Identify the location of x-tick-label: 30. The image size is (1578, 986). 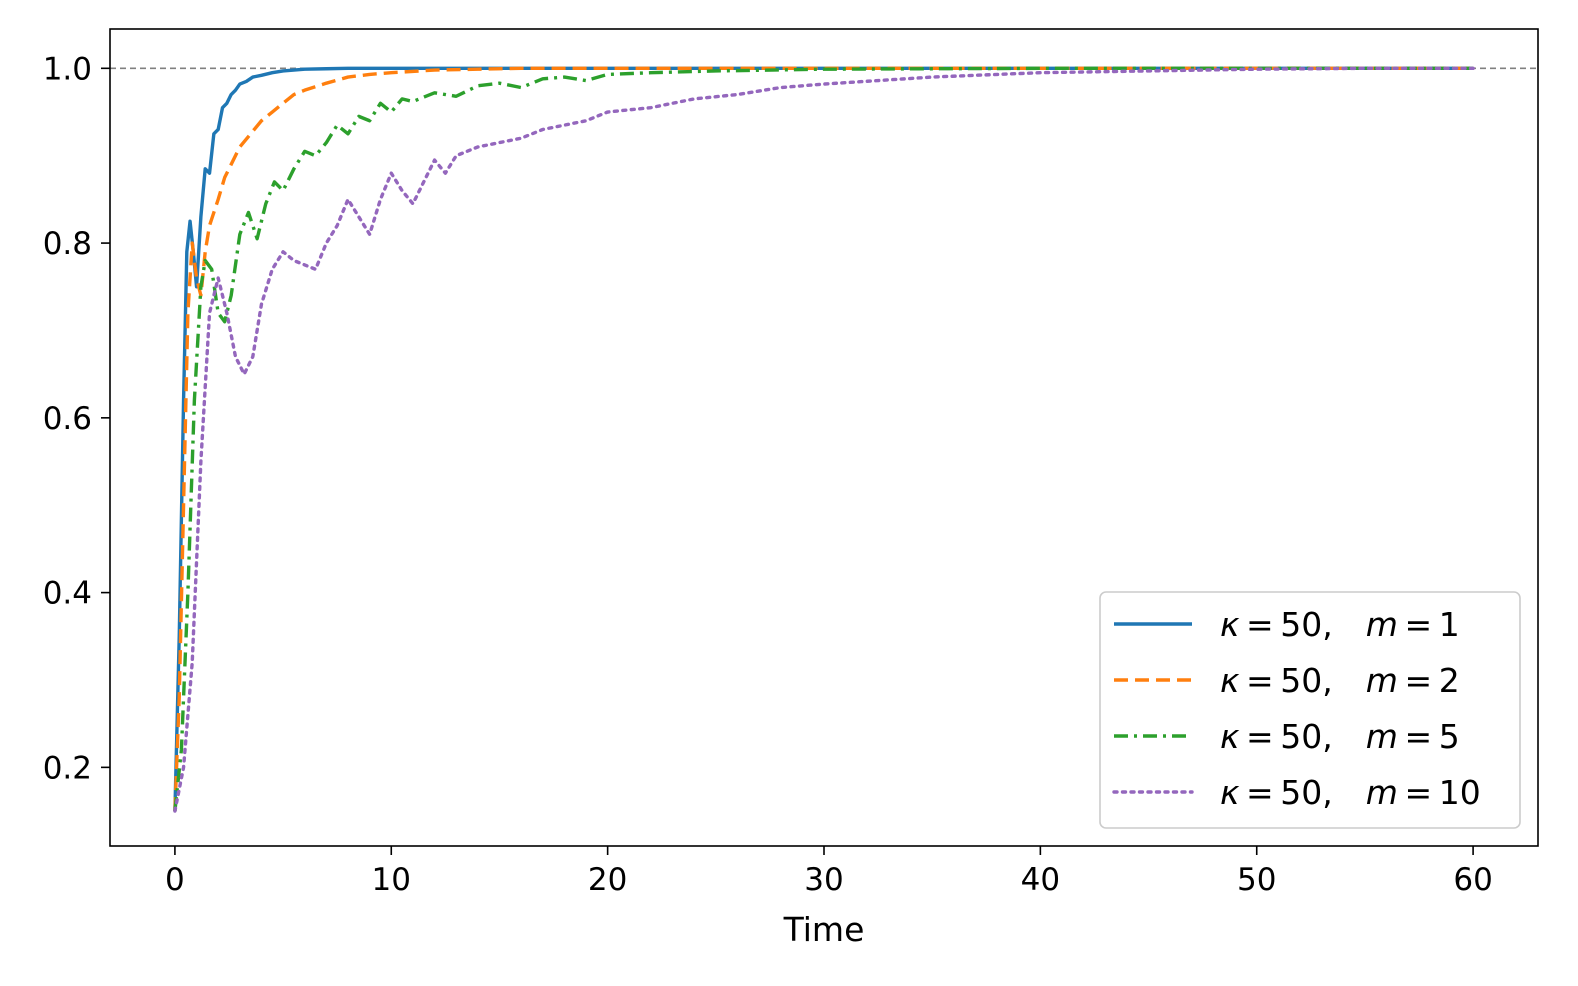
(823, 880).